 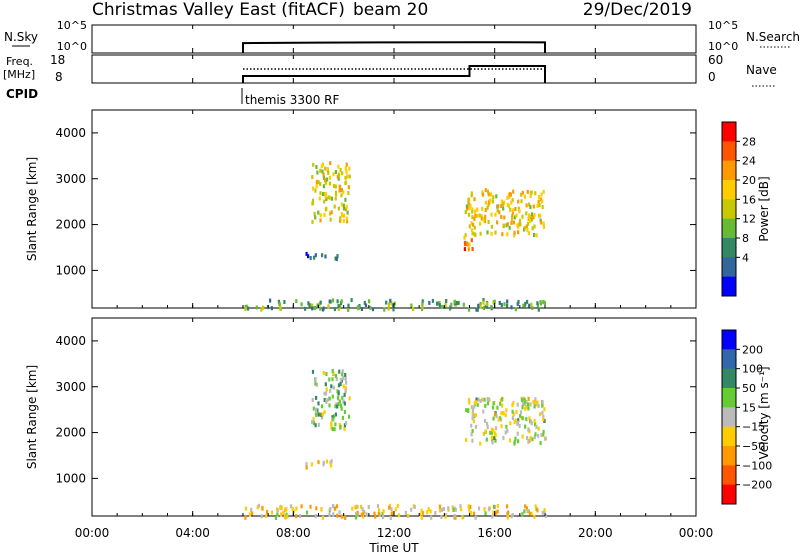 What do you see at coordinates (729, 417) in the screenshot?
I see `colorbar-frame` at bounding box center [729, 417].